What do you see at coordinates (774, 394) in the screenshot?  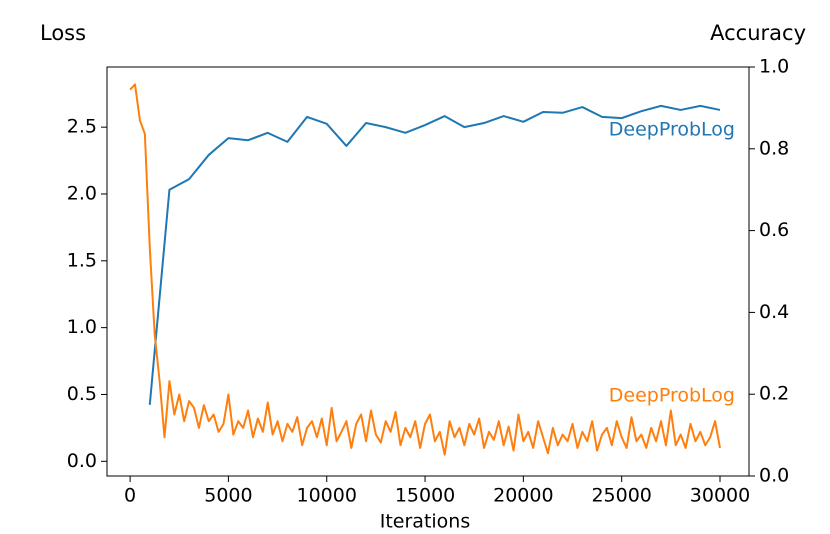 I see `y2-tick-label: 0.2` at bounding box center [774, 394].